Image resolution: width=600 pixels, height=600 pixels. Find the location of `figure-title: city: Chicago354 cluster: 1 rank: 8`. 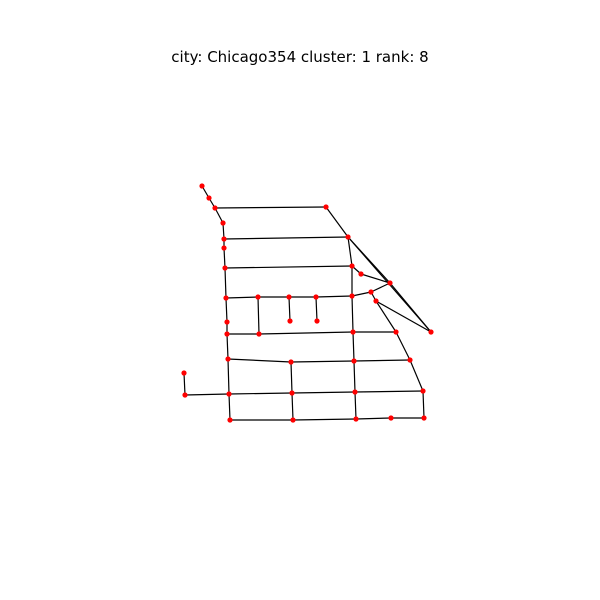

figure-title: city: Chicago354 cluster: 1 rank: 8 is located at coordinates (300, 57).